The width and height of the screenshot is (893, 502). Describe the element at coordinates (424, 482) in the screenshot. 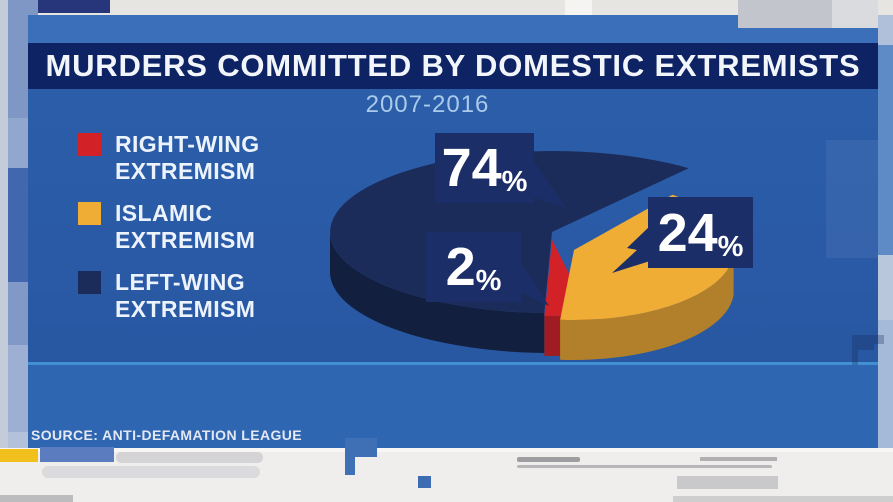

I see `bottom-blue-square` at that location.